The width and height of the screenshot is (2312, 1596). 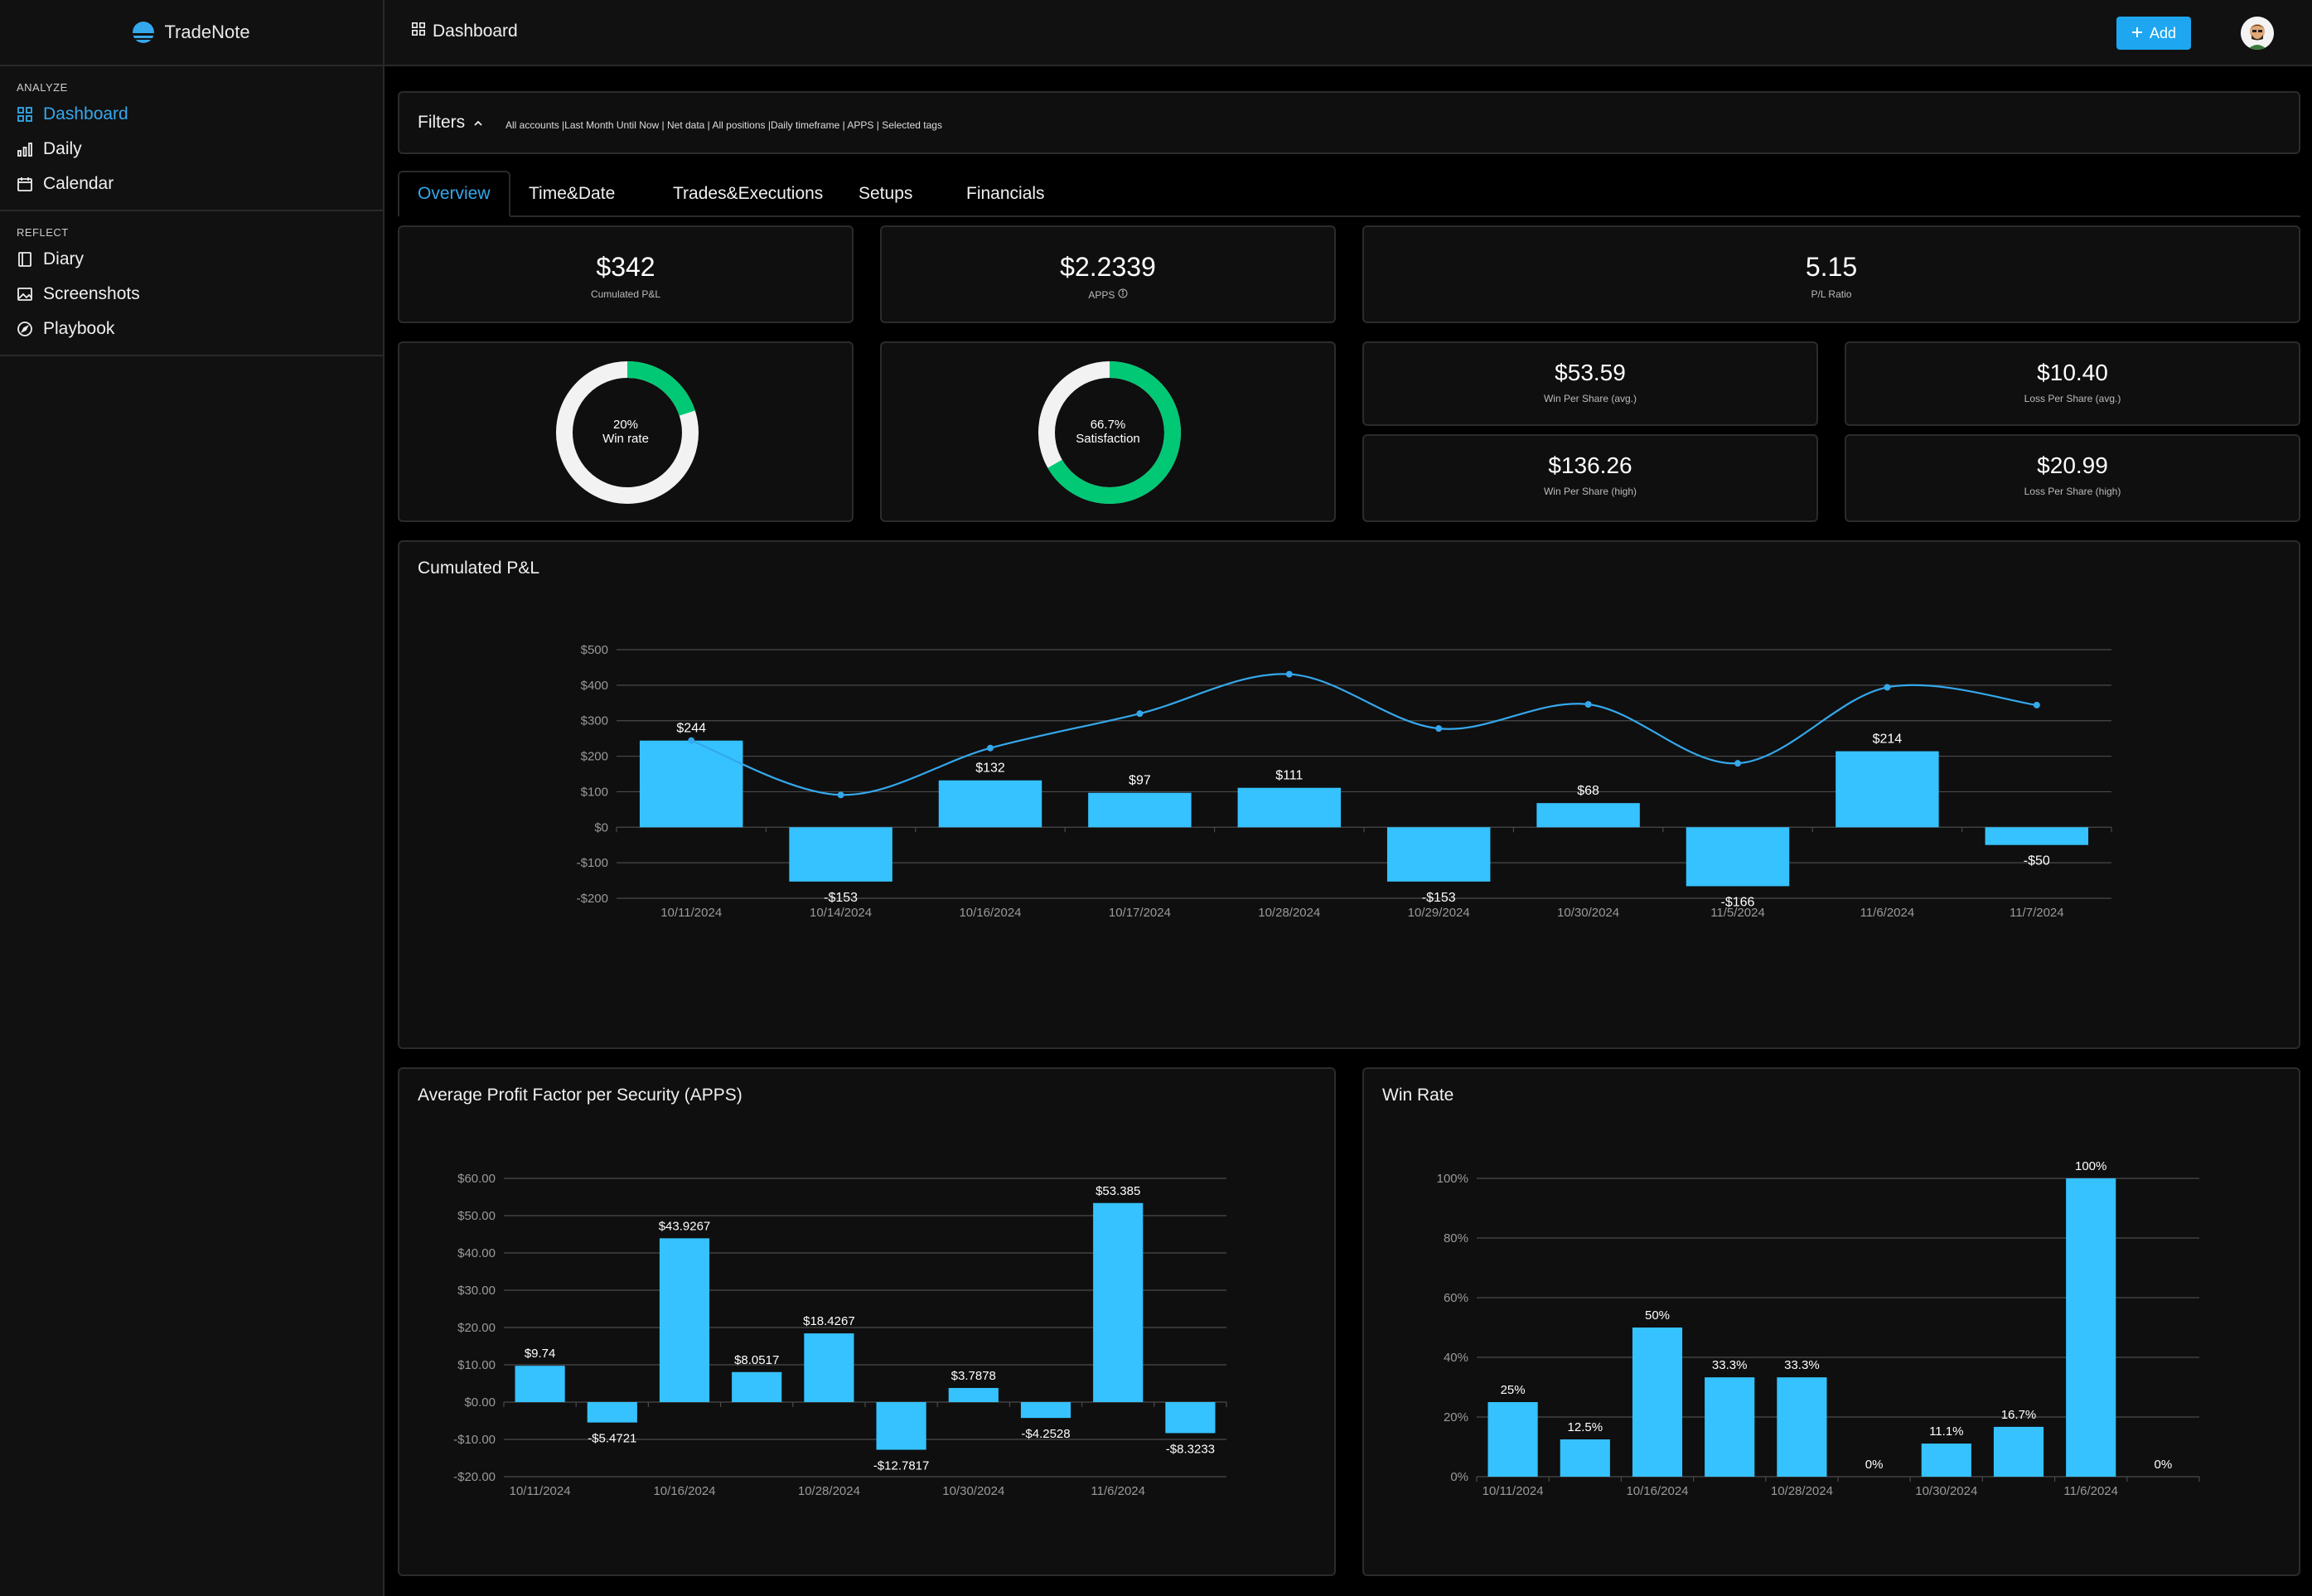 What do you see at coordinates (1118, 1191) in the screenshot?
I see `data-label: $53.385` at bounding box center [1118, 1191].